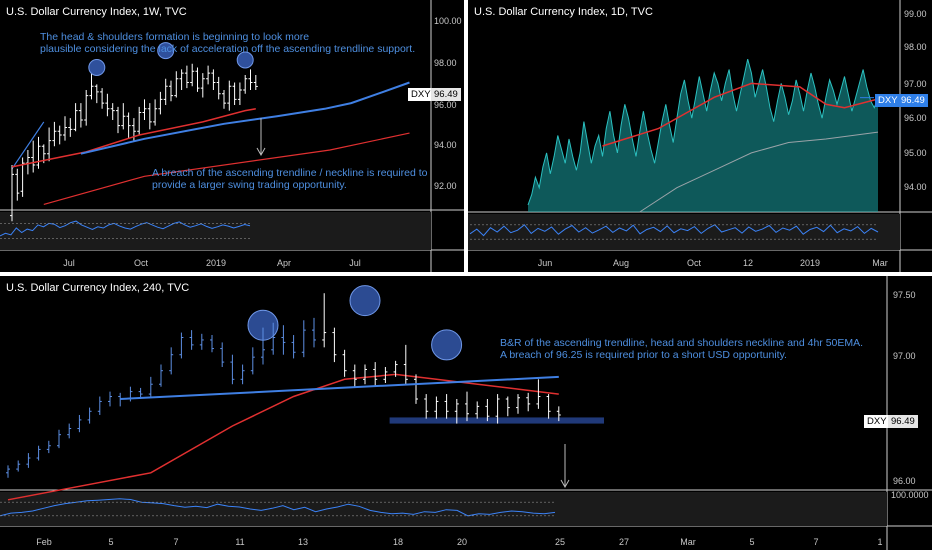 The width and height of the screenshot is (932, 550). I want to click on four-hour-x-tick: 25, so click(560, 542).